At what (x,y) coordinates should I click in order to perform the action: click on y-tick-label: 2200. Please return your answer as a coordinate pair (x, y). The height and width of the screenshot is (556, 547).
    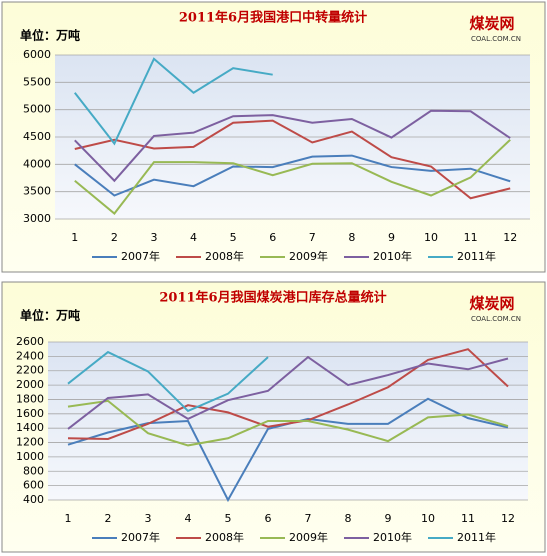
    Looking at the image, I should click on (30, 370).